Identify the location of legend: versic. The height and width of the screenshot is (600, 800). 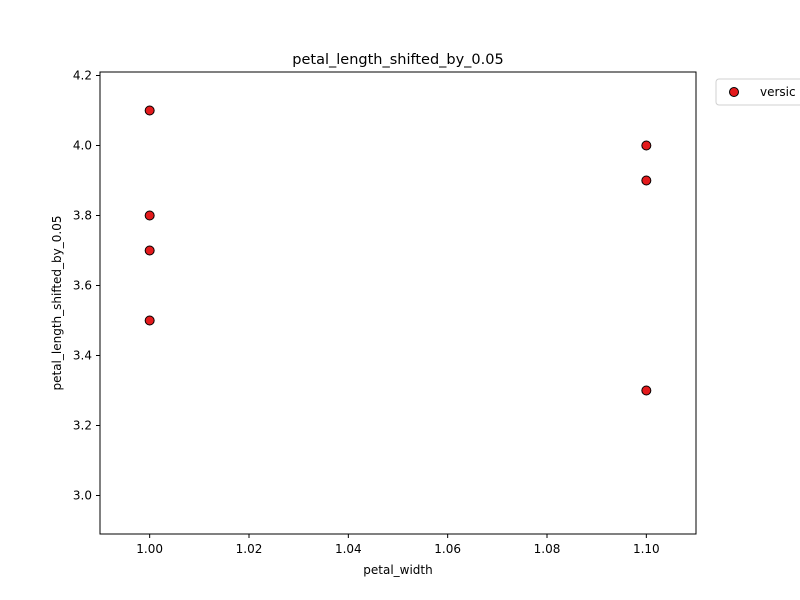
(757, 92).